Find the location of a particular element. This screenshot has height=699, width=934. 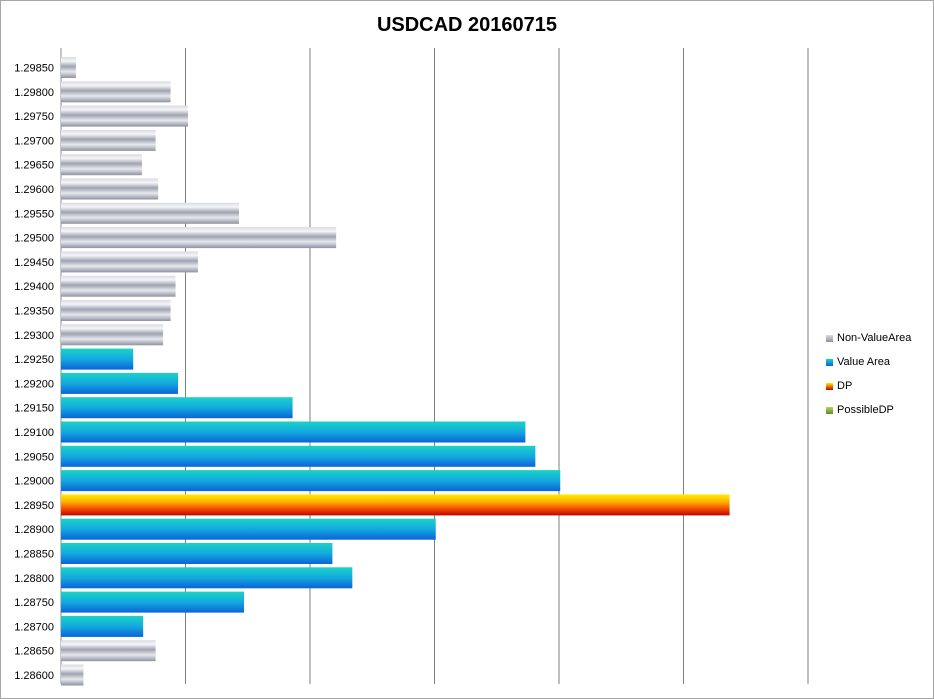

legend-label: DP is located at coordinates (845, 386).